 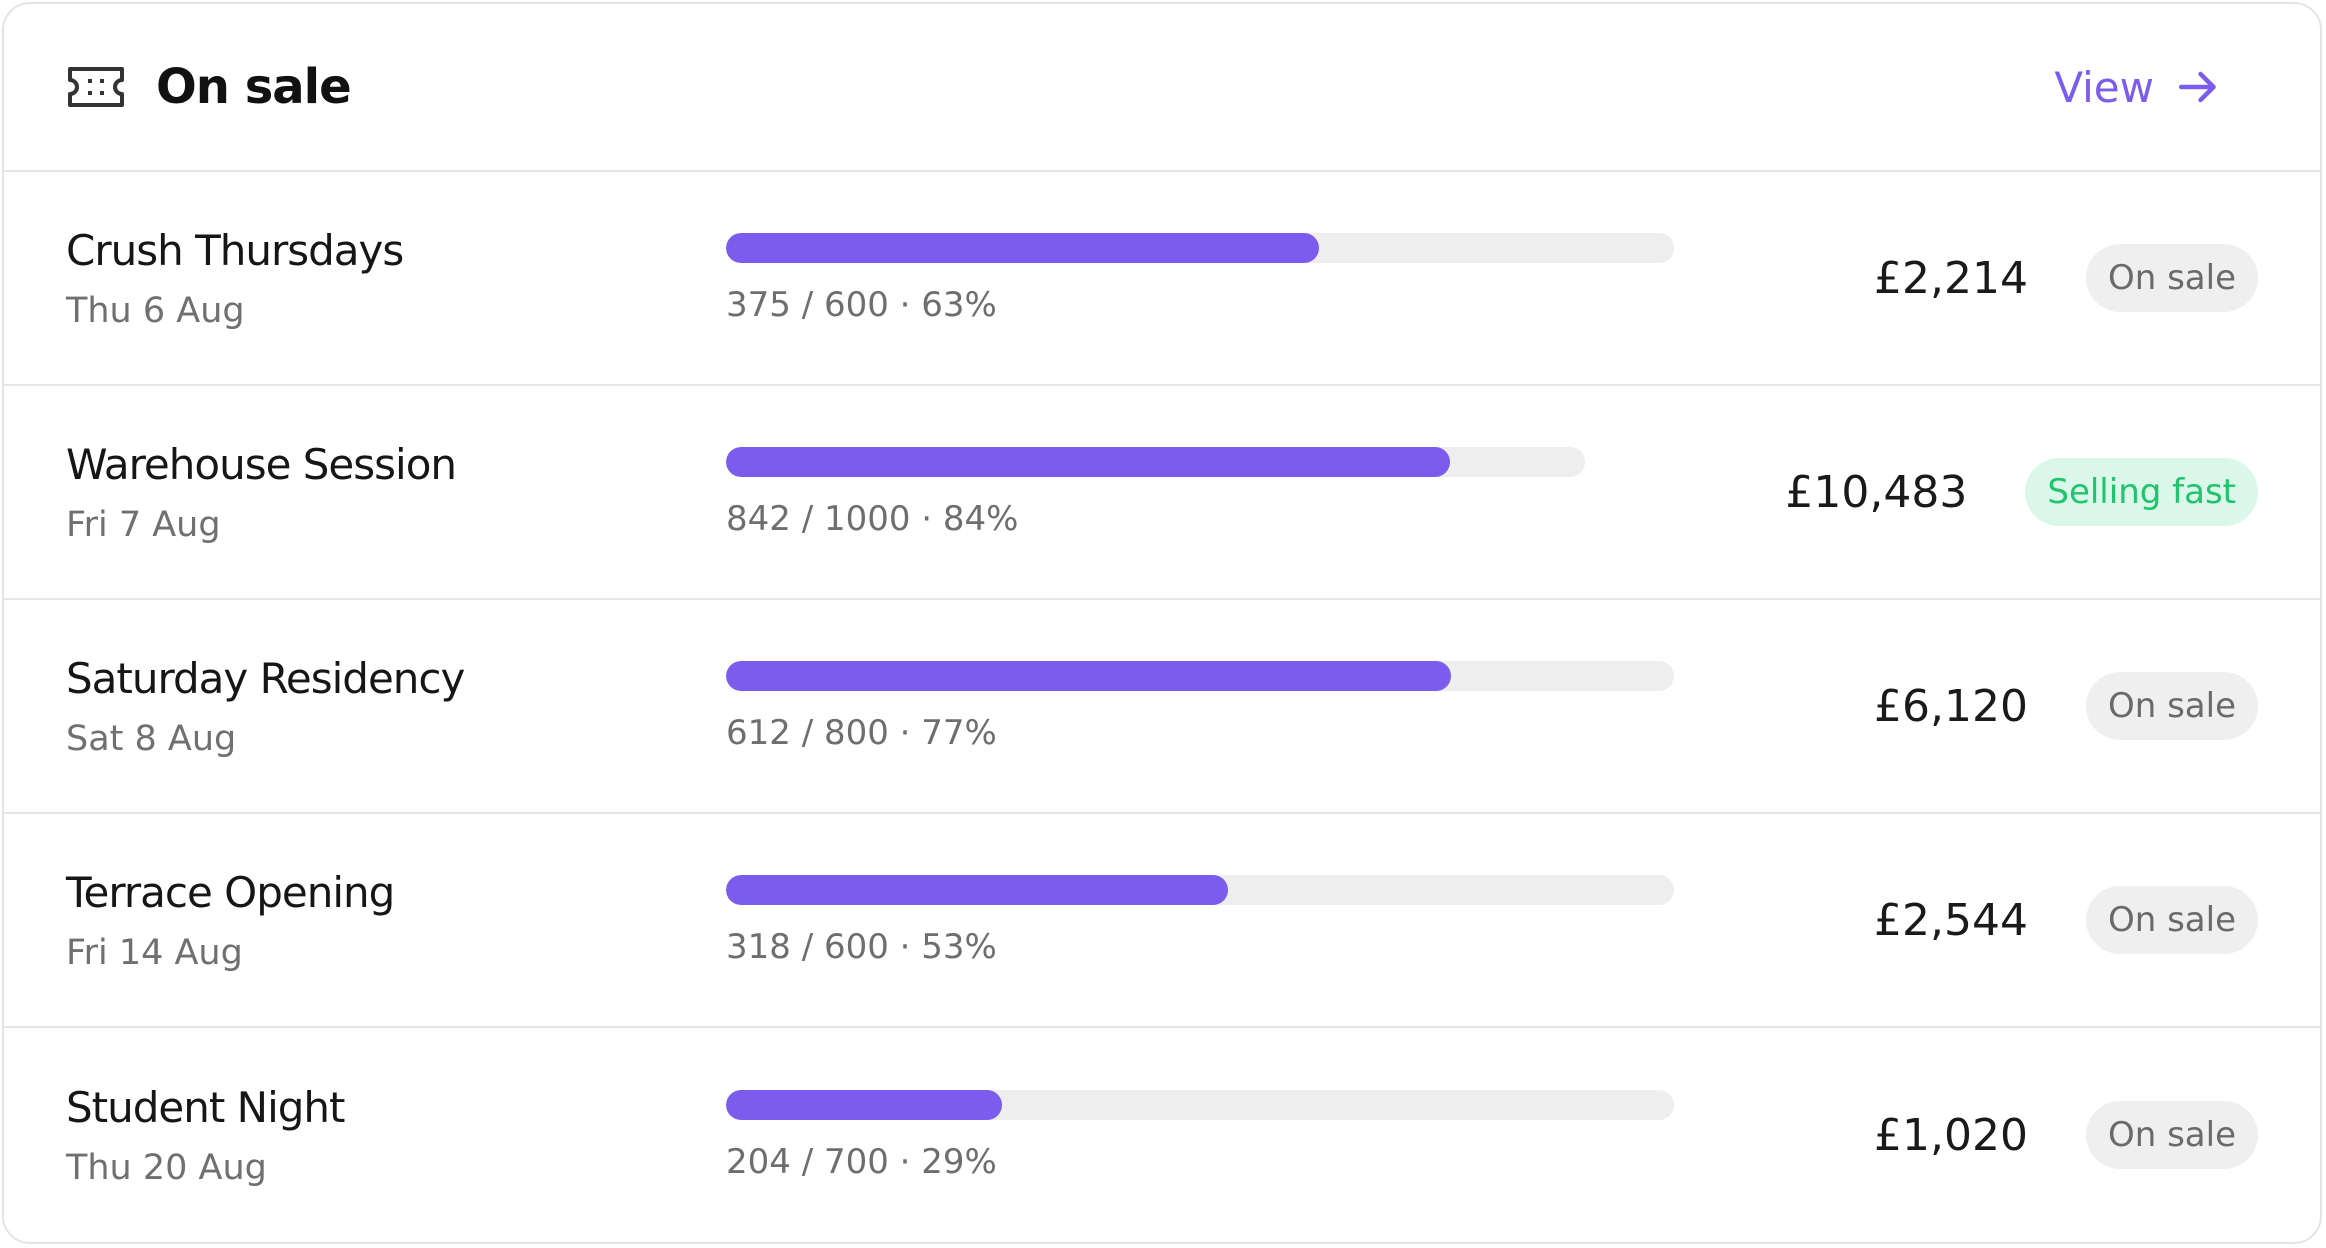 I want to click on sales-progress: 204 / 700 · 29%, so click(x=1200, y=1135).